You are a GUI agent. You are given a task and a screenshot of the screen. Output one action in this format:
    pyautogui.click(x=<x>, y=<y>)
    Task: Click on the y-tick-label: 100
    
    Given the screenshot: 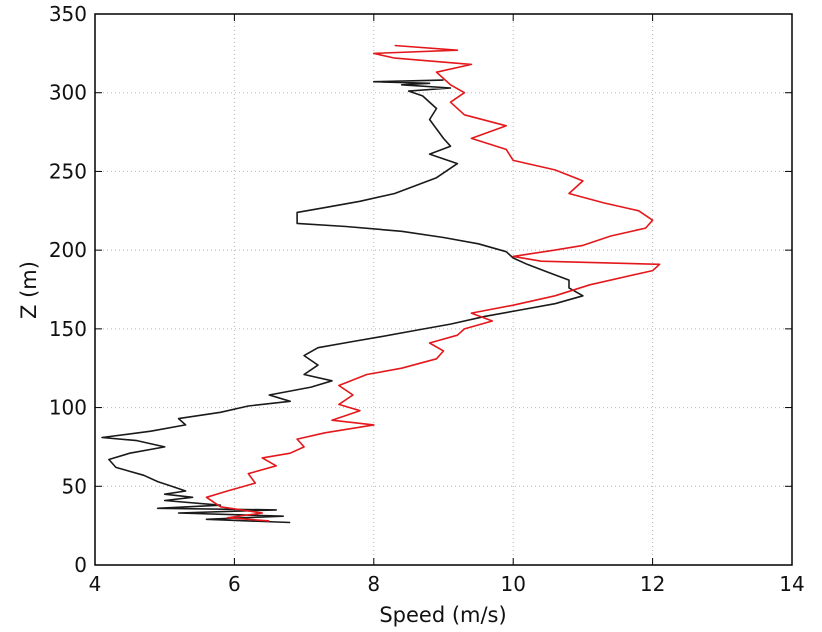 What is the action you would take?
    pyautogui.click(x=68, y=408)
    